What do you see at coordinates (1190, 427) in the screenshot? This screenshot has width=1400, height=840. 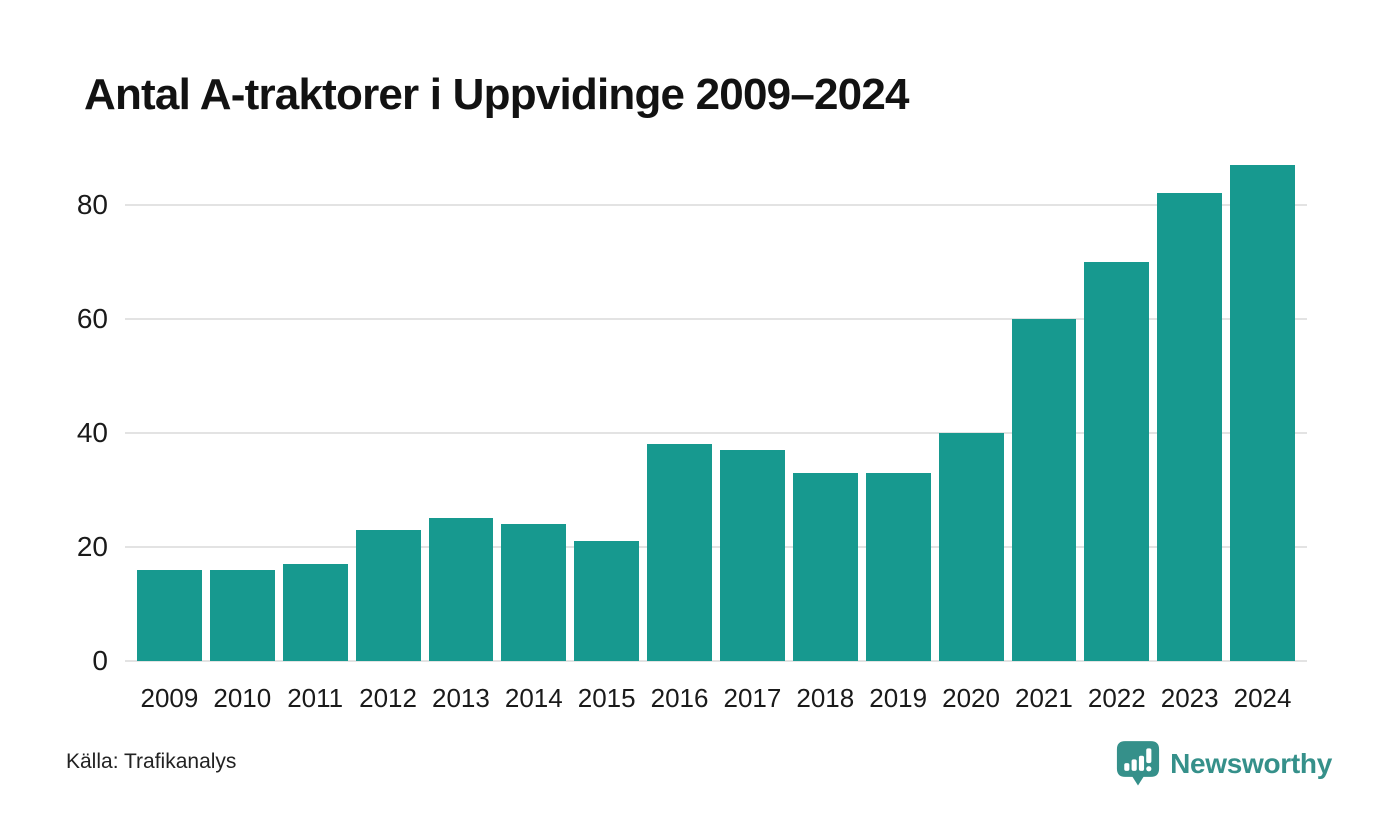 I see `bar-2023` at bounding box center [1190, 427].